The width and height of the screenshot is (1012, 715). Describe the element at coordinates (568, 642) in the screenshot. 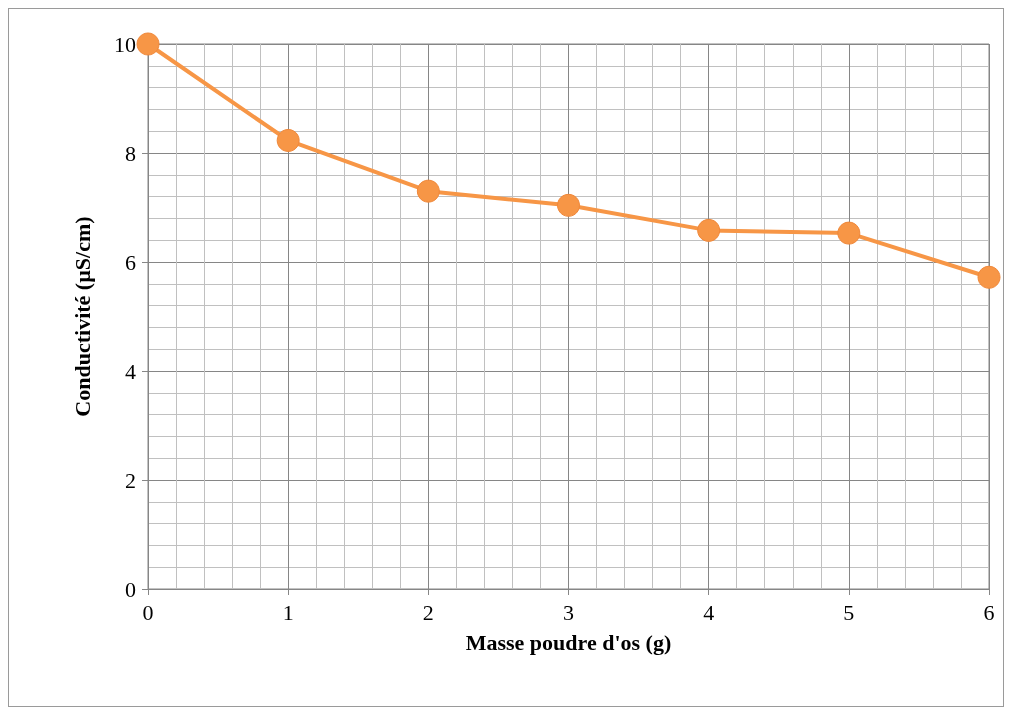

I see `x-axis-title: Masse poudre d'os (g)` at that location.